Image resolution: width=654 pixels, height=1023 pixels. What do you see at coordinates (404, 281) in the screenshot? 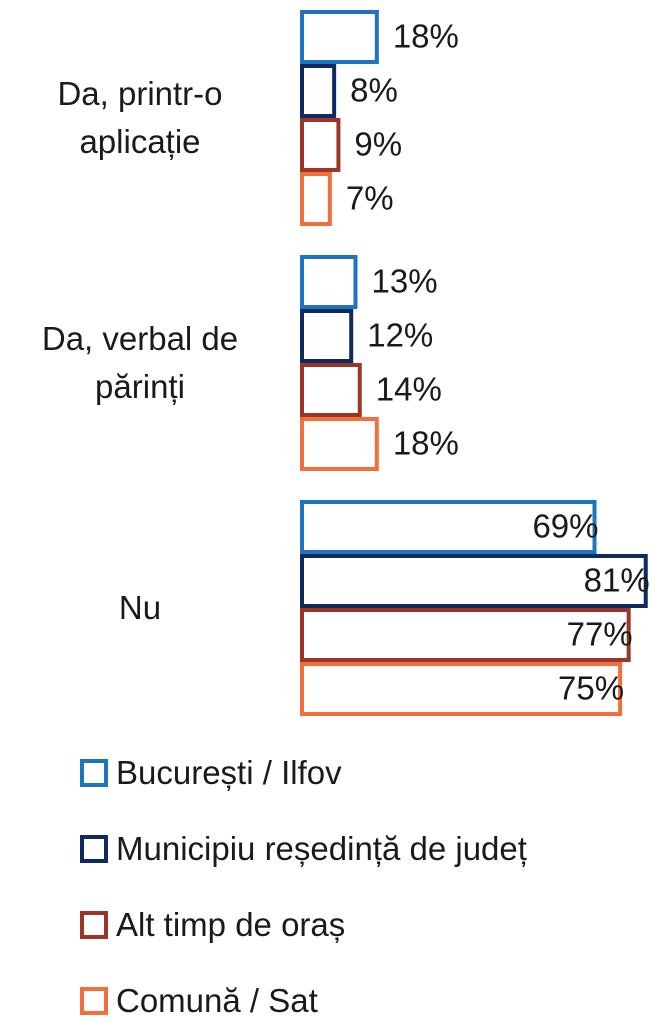
I see `value-label: 13%` at bounding box center [404, 281].